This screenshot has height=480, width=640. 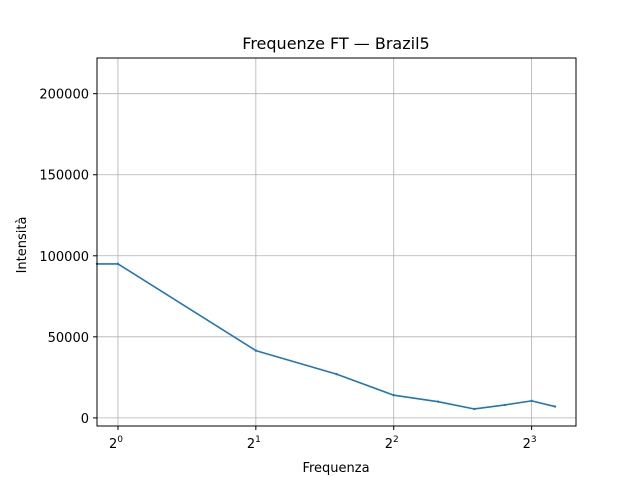 I want to click on y-tick-label: 50000, so click(x=68, y=338).